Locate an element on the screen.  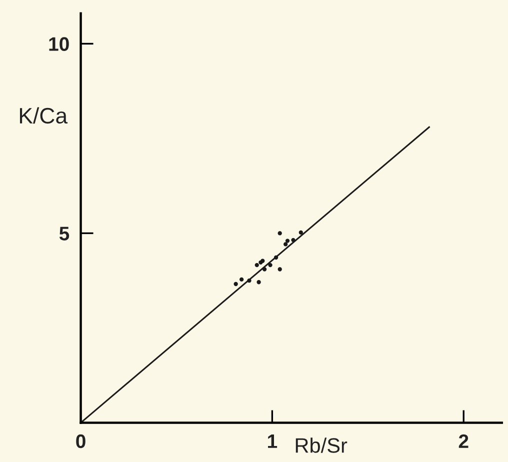
y-axis-title: K/Ca is located at coordinates (44, 115).